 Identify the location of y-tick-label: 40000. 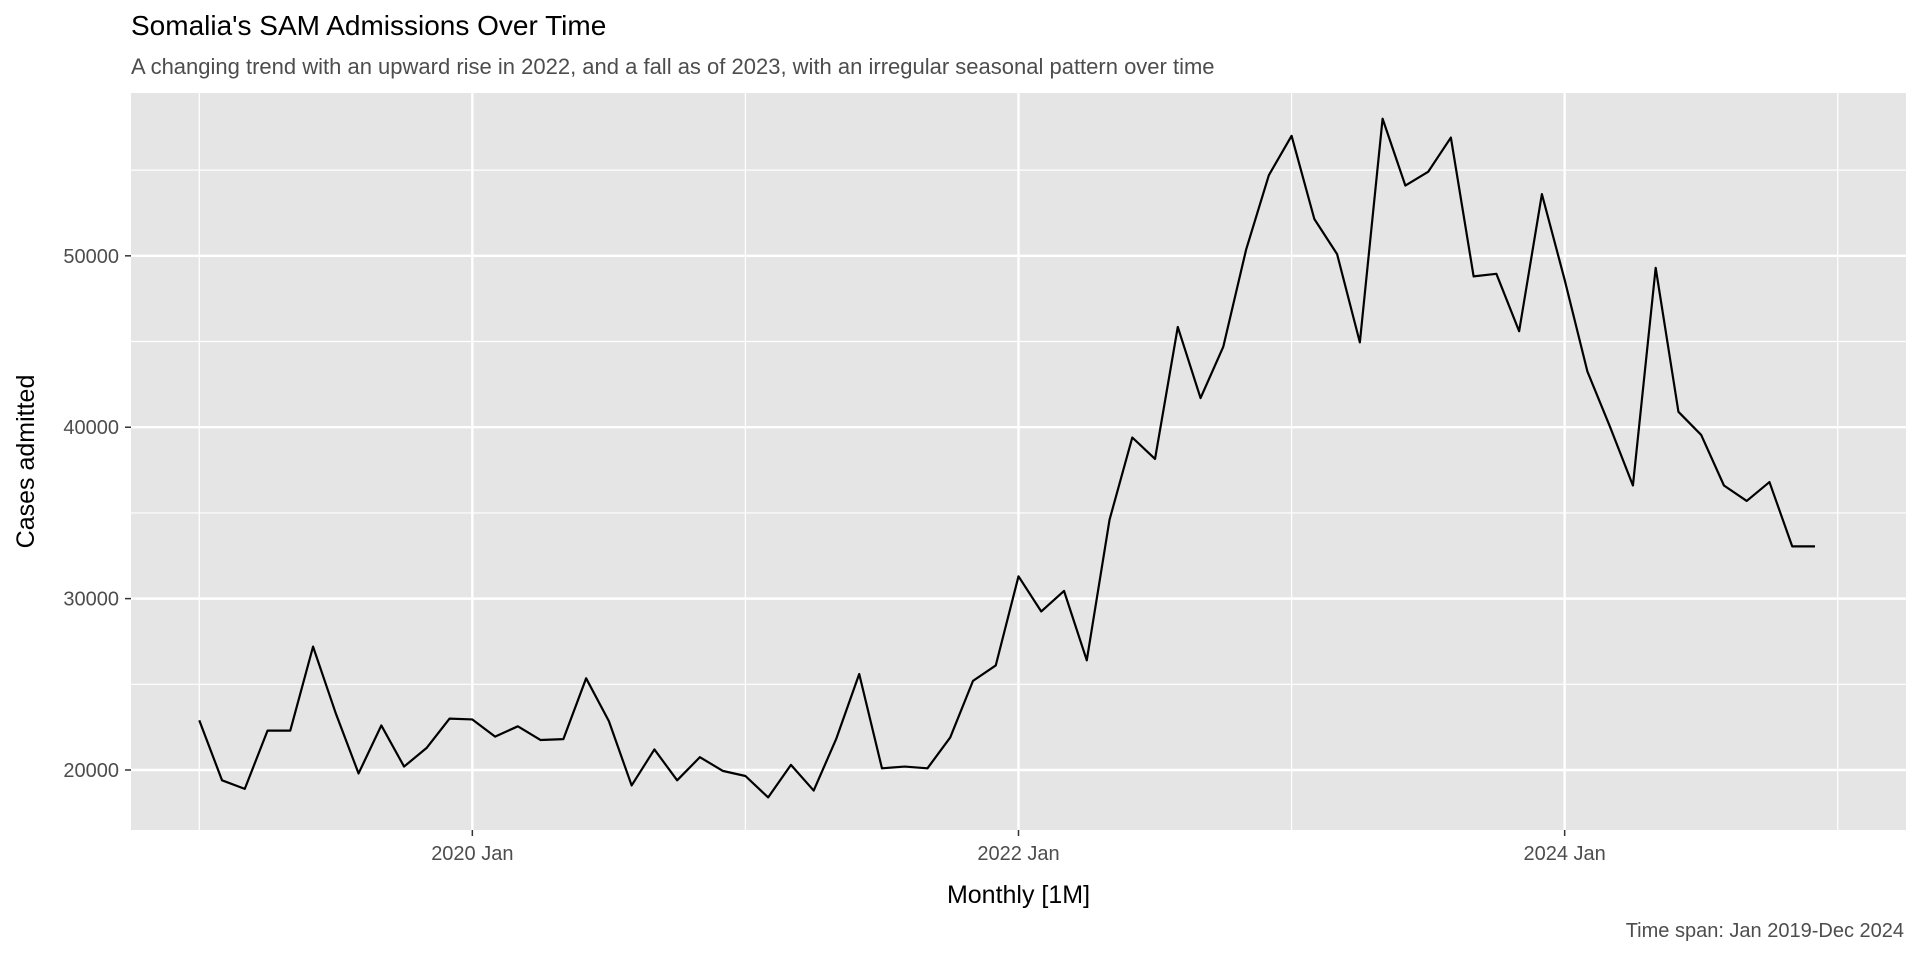
(91, 428).